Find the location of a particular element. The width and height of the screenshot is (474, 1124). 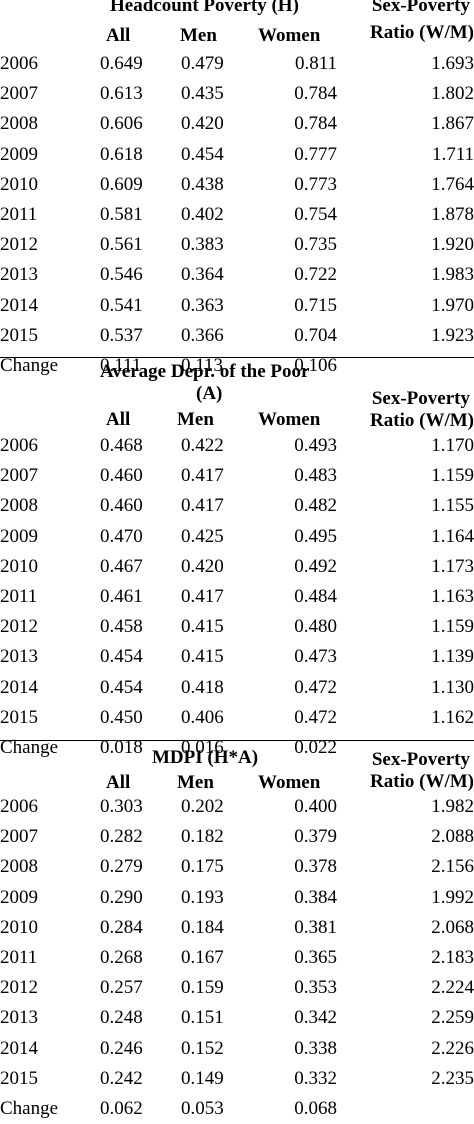

men-cell: 0.383 is located at coordinates (202, 245).